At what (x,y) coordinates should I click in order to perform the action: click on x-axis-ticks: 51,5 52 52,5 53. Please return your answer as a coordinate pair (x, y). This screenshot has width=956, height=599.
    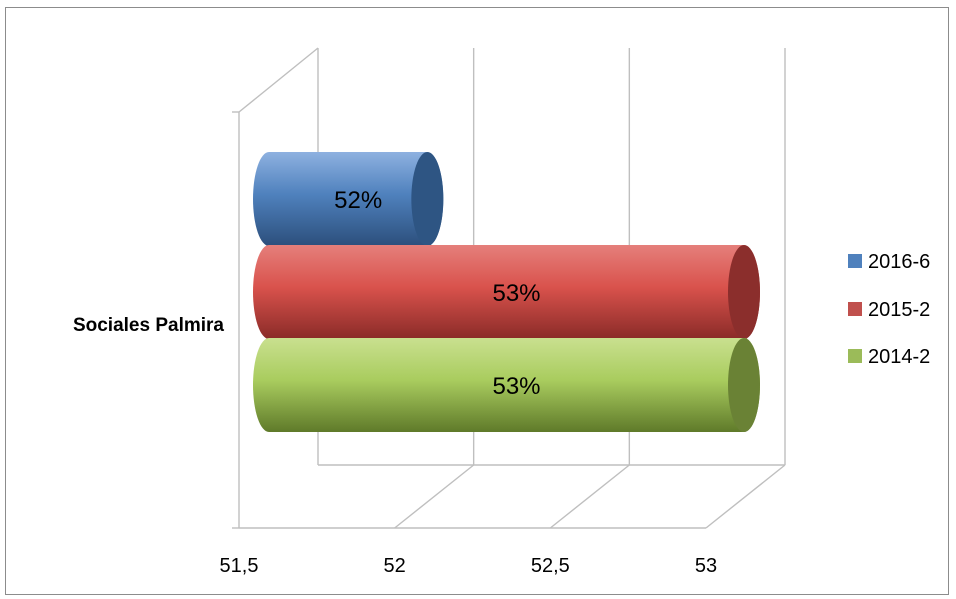
    Looking at the image, I should click on (469, 566).